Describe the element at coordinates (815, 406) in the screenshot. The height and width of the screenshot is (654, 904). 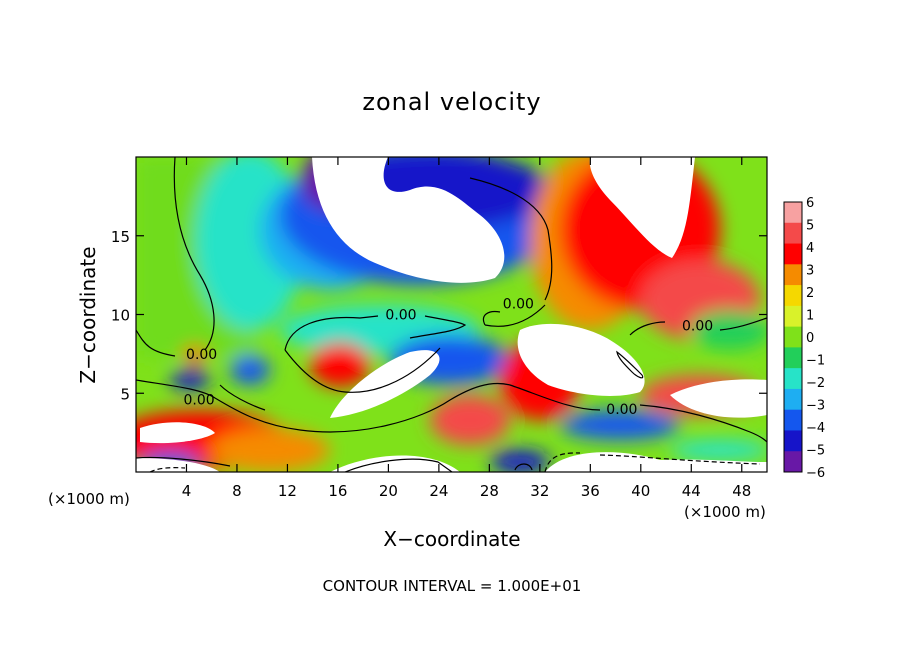
I see `colorbar-tick-label: −3` at that location.